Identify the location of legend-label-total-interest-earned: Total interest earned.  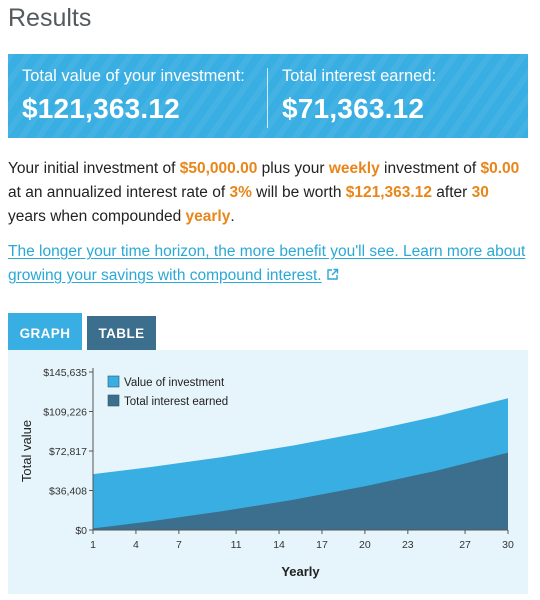
(176, 402).